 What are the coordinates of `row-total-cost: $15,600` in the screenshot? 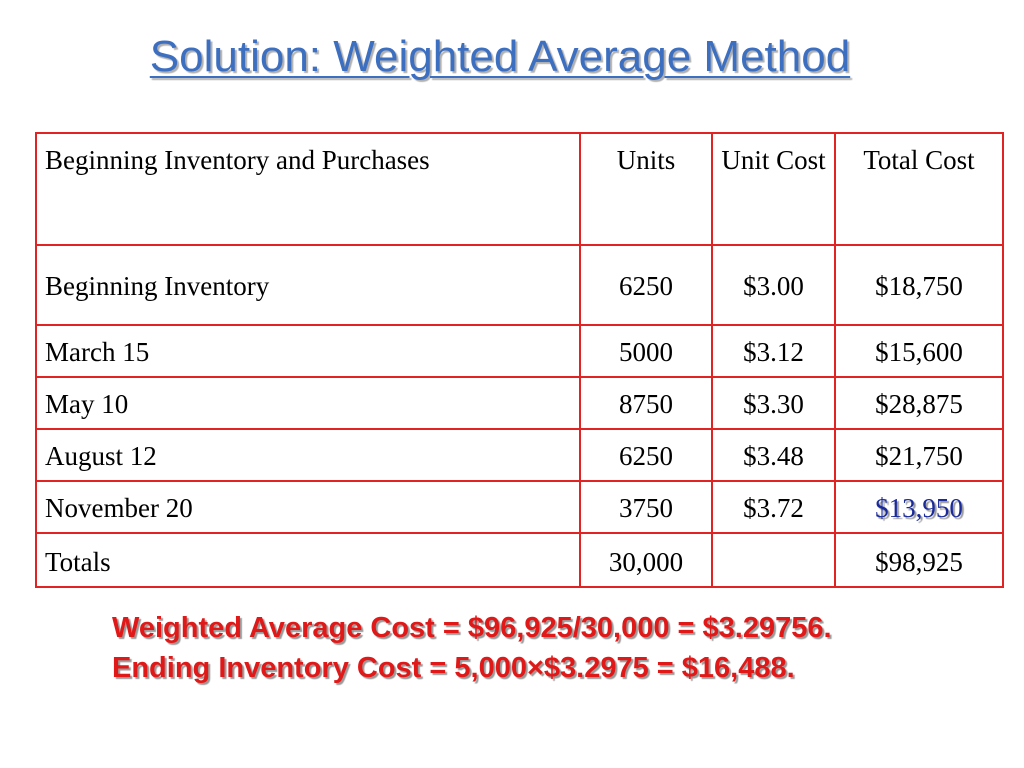 It's located at (919, 351).